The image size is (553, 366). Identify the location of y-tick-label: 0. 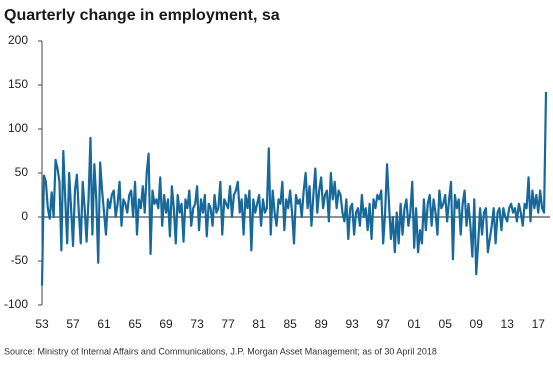
(24, 216).